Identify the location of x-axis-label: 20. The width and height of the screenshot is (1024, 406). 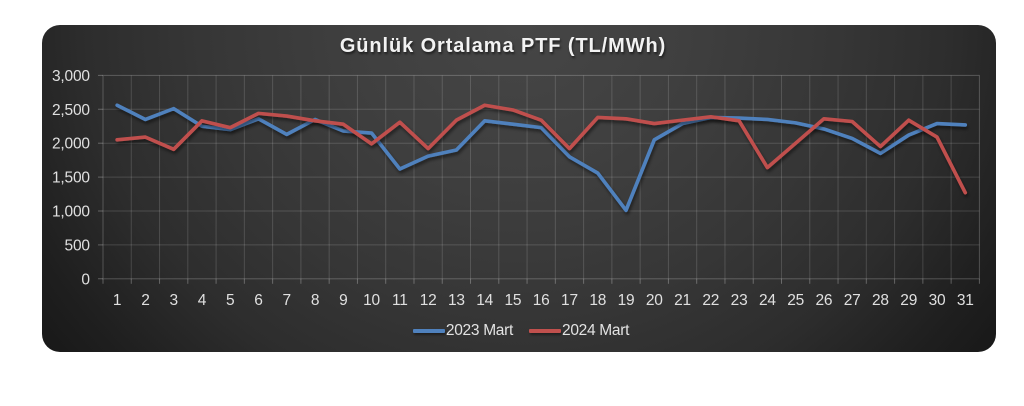
(654, 300).